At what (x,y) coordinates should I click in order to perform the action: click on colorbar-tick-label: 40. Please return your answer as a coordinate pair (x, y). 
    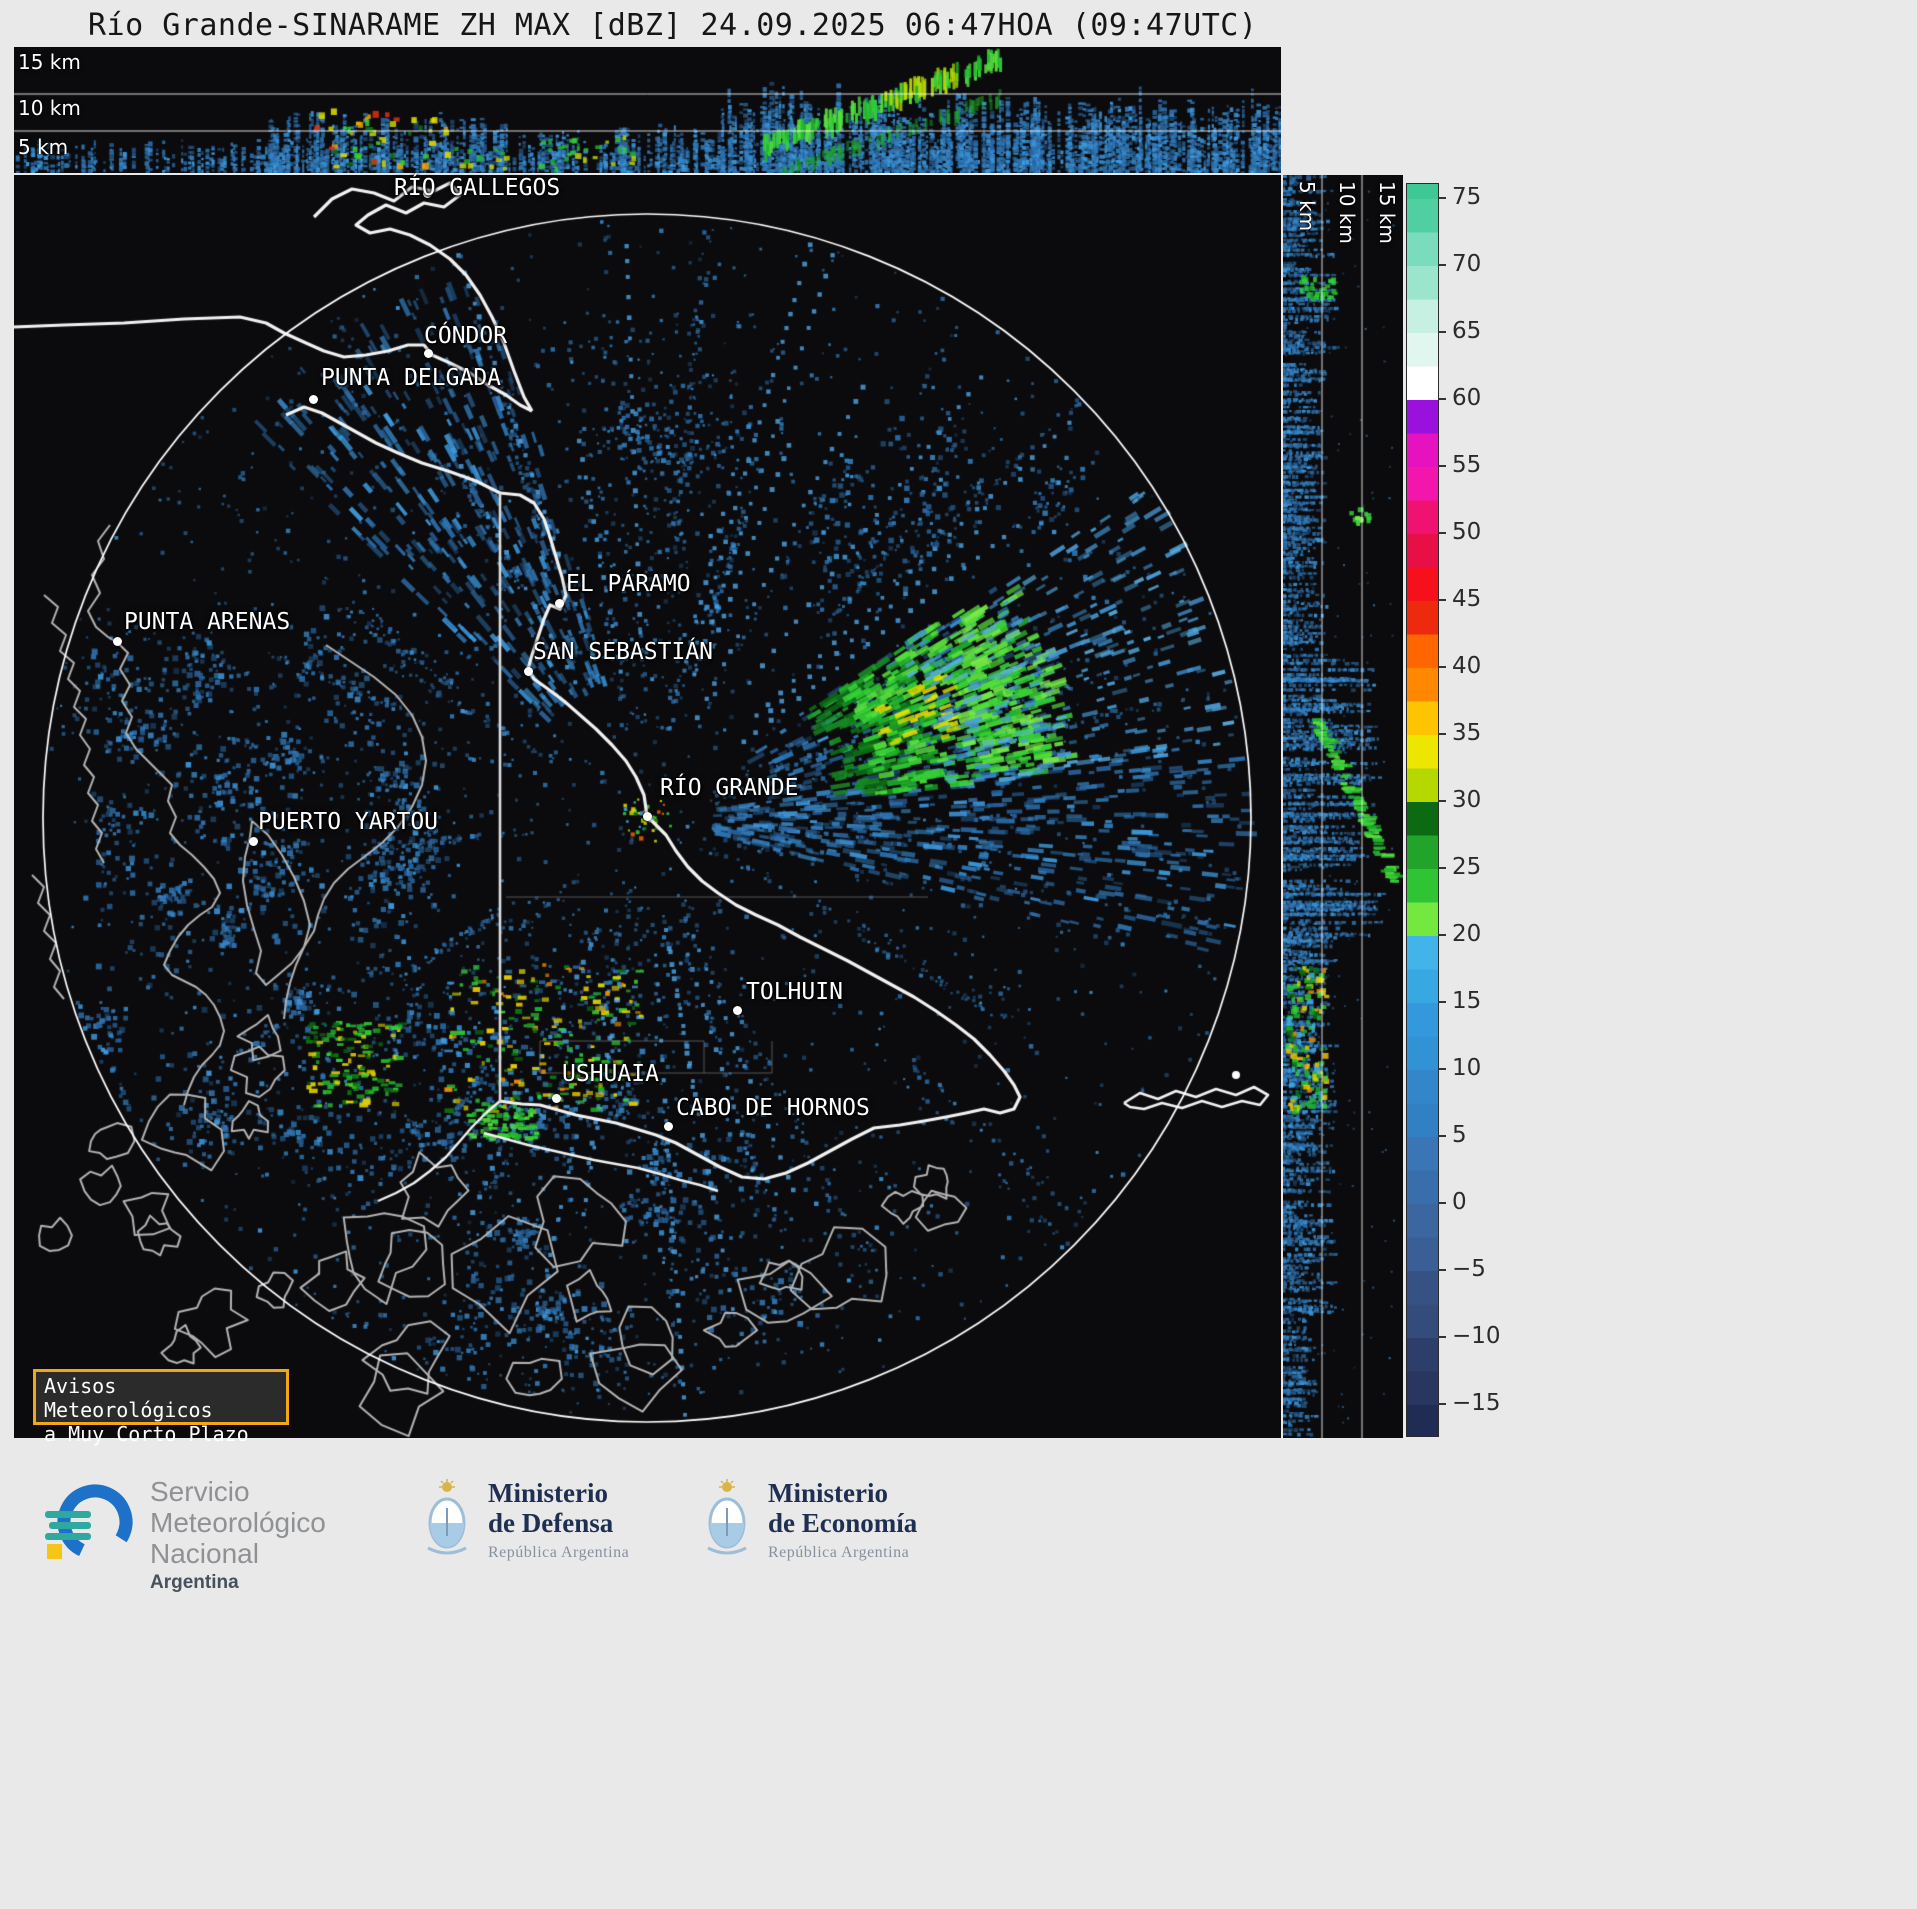
    Looking at the image, I should click on (1467, 666).